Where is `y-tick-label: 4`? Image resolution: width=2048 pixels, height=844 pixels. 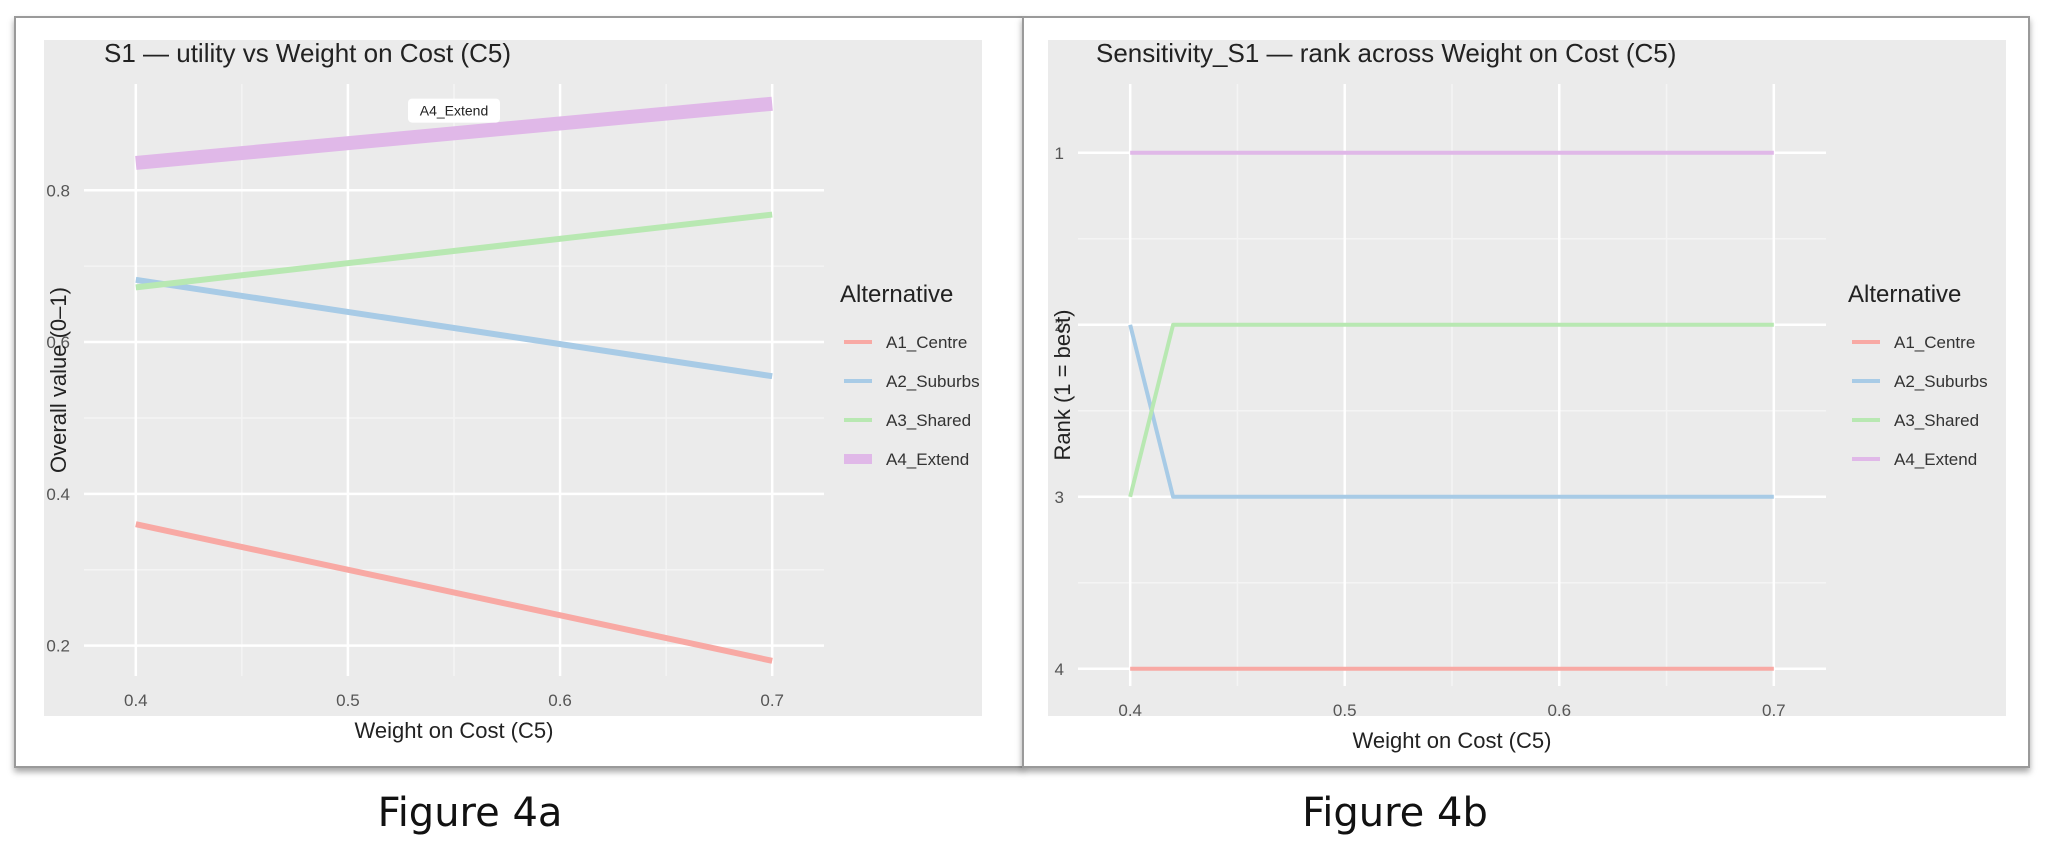
y-tick-label: 4 is located at coordinates (1059, 669).